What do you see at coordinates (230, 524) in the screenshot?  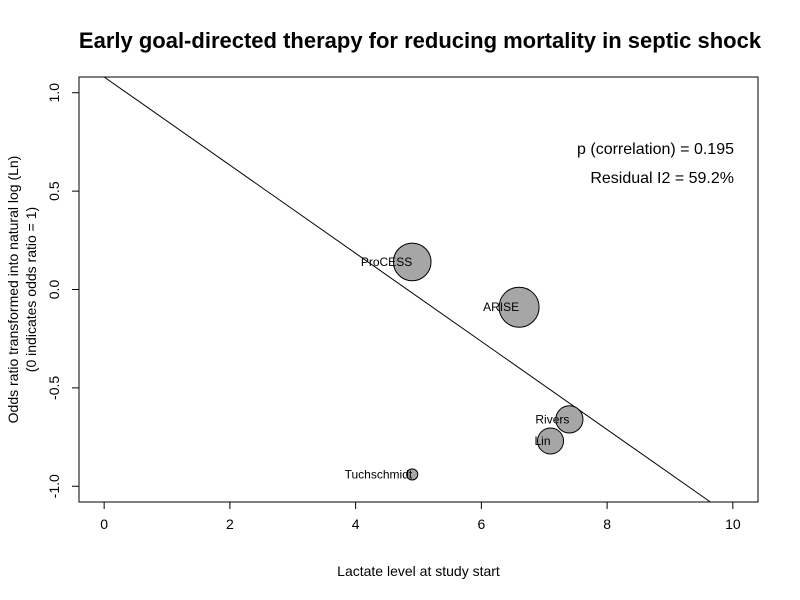 I see `x-tick-label: 2` at bounding box center [230, 524].